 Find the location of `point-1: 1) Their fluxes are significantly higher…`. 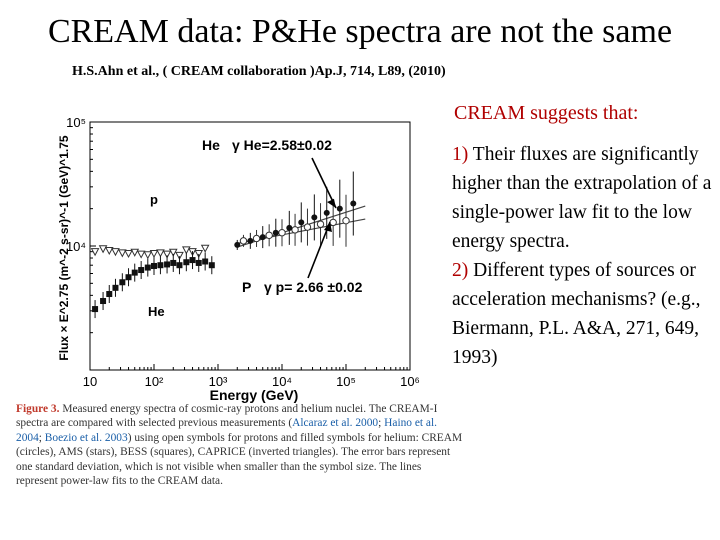

point-1: 1) Their fluxes are significantly higher… is located at coordinates (583, 198).